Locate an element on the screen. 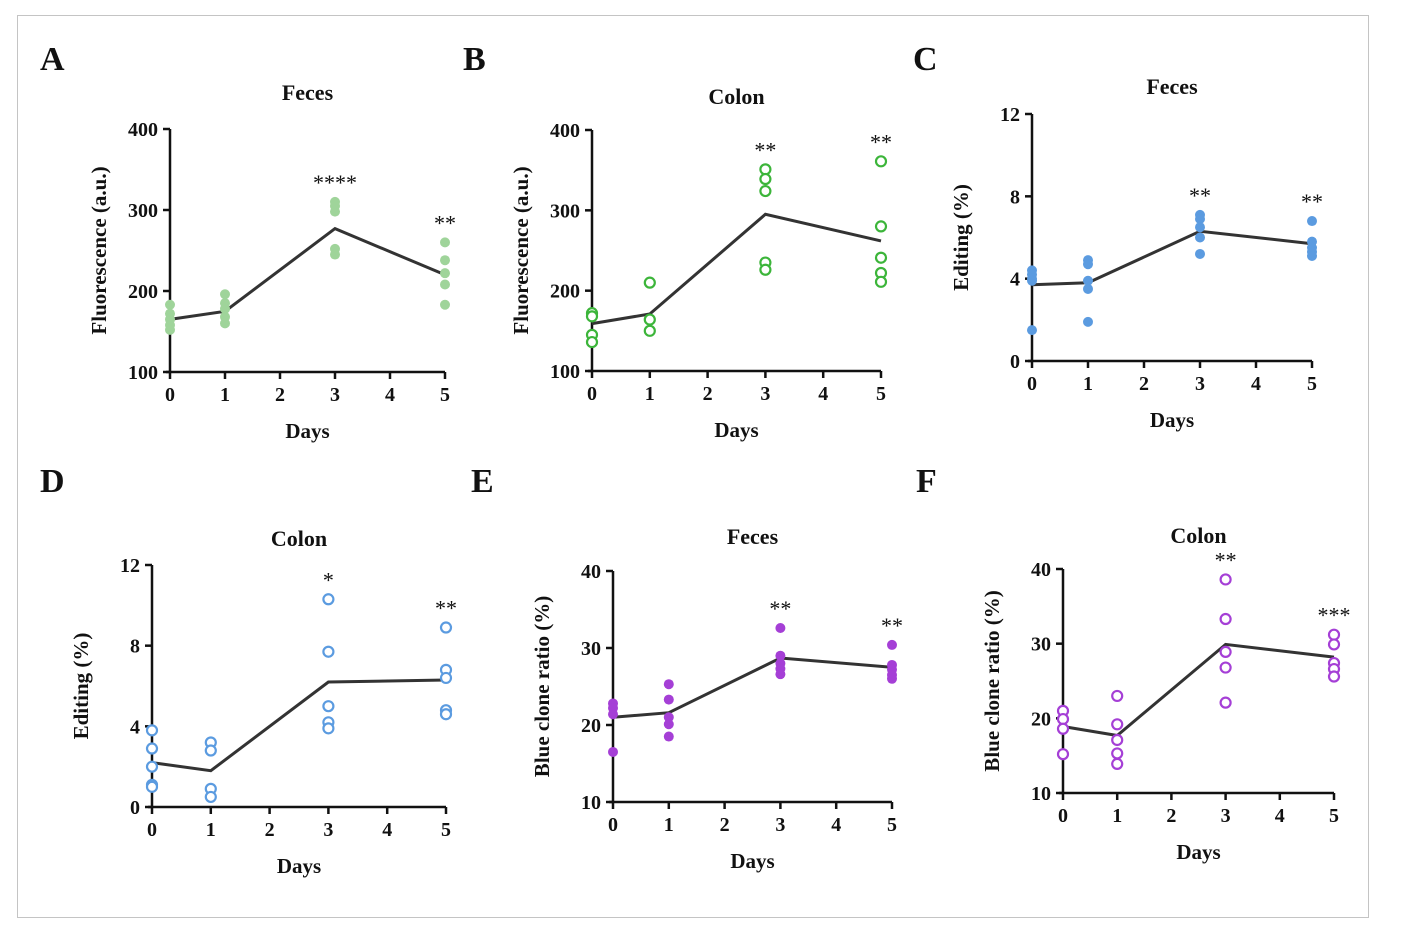 The width and height of the screenshot is (1416, 932). panel-letter: D is located at coordinates (52, 481).